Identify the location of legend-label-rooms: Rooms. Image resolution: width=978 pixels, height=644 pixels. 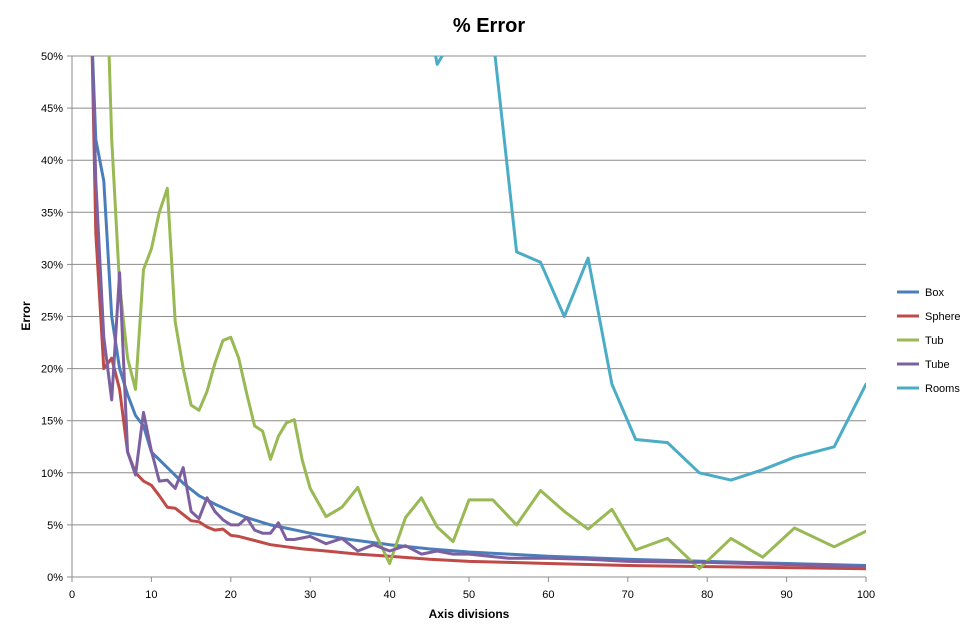
(942, 389).